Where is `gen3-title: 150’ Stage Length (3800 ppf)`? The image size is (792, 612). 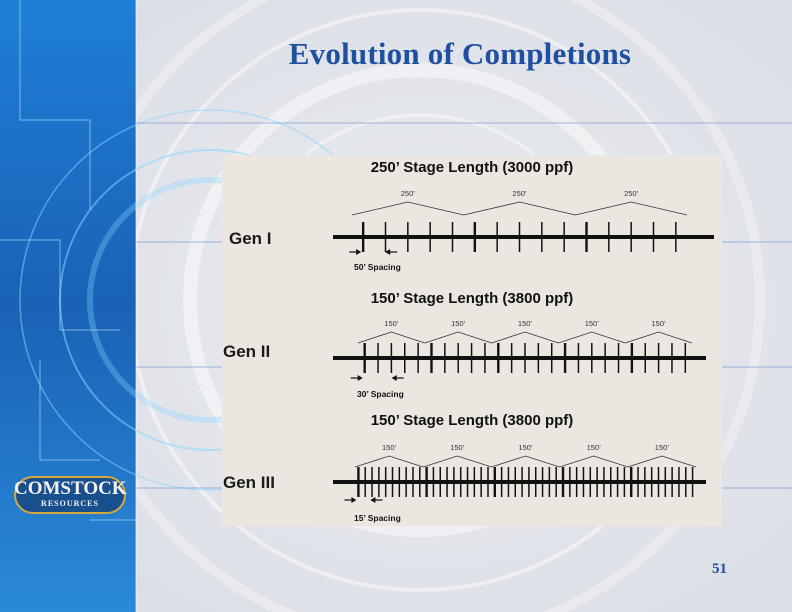
gen3-title: 150’ Stage Length (3800 ppf) is located at coordinates (472, 420).